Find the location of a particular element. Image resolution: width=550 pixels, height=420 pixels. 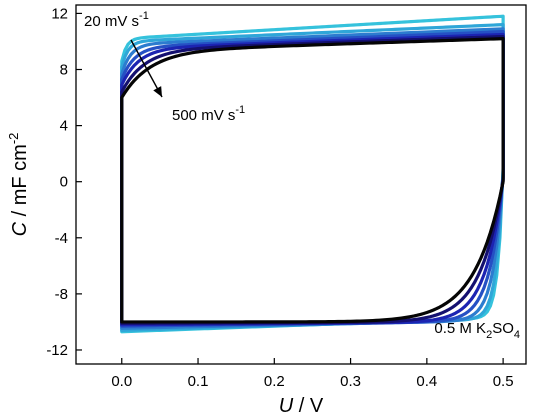

scan-rate-arrow is located at coordinates (146, 68).